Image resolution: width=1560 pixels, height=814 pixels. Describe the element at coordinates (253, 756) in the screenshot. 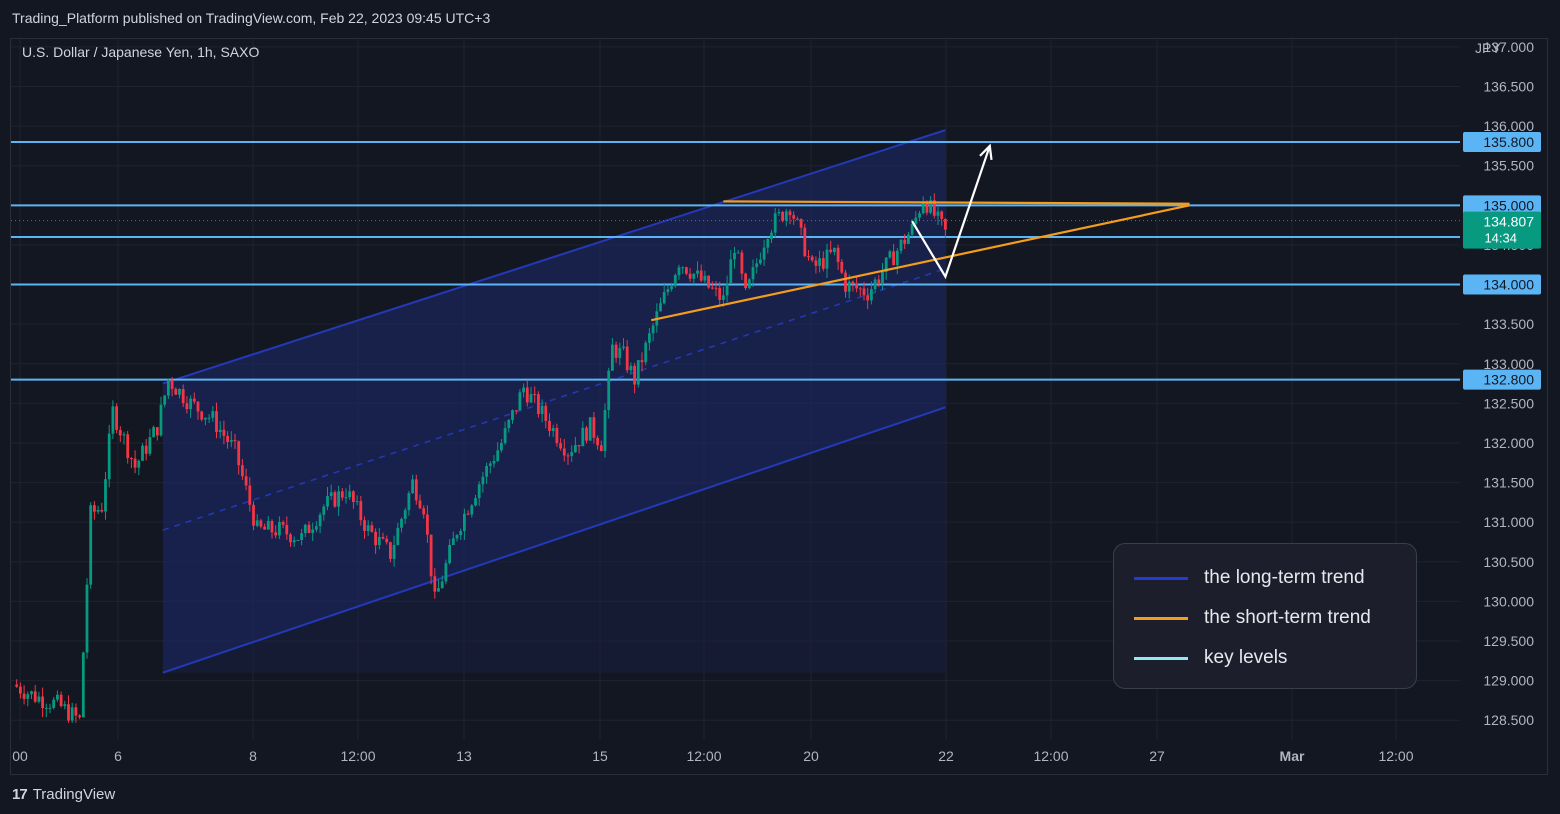

I see `x-tick-label: 8` at that location.